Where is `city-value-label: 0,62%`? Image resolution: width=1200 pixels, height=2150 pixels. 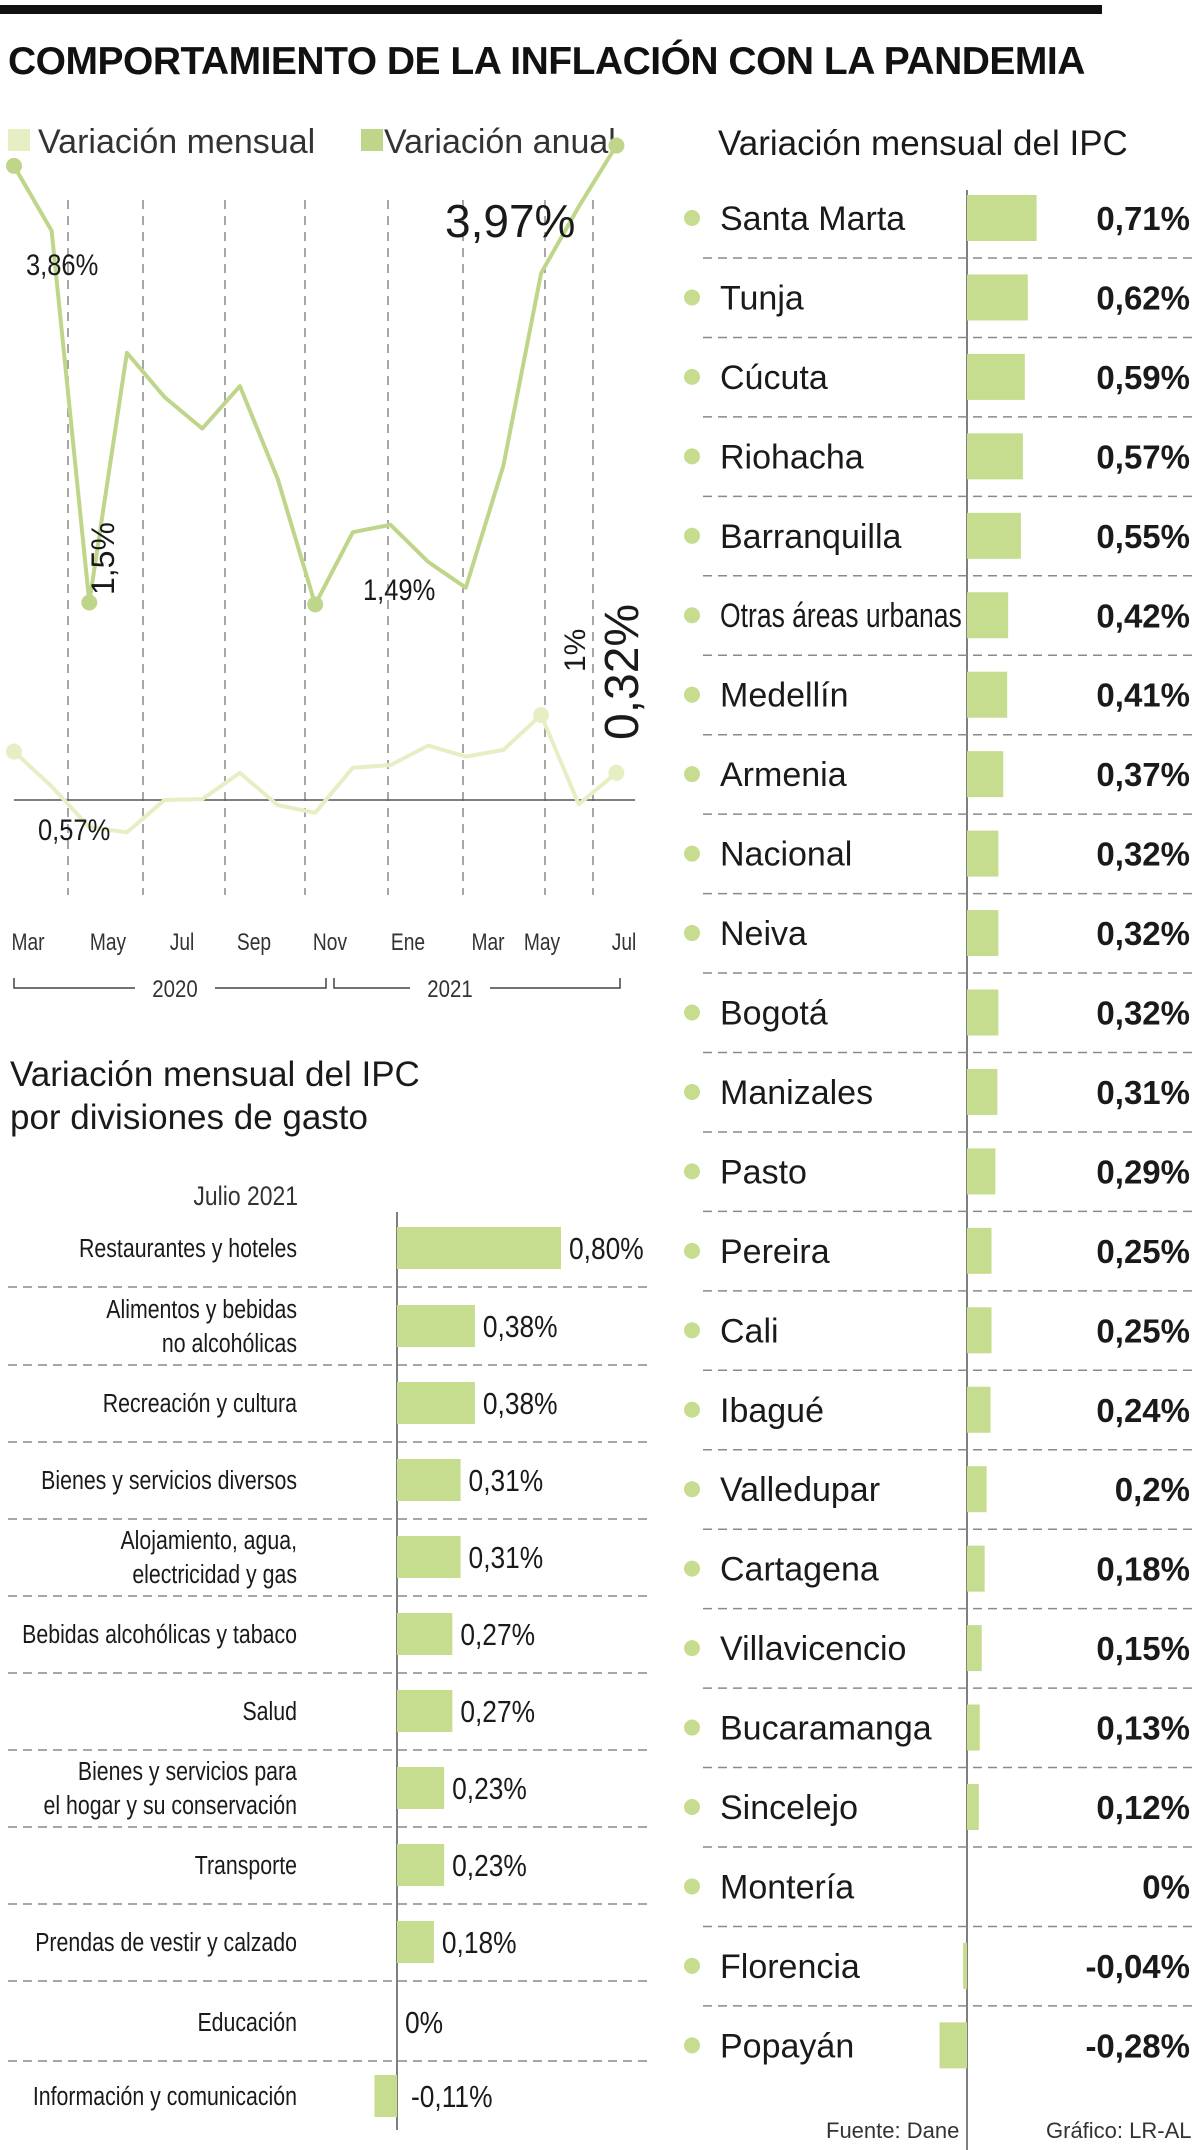
city-value-label: 0,62% is located at coordinates (1143, 297).